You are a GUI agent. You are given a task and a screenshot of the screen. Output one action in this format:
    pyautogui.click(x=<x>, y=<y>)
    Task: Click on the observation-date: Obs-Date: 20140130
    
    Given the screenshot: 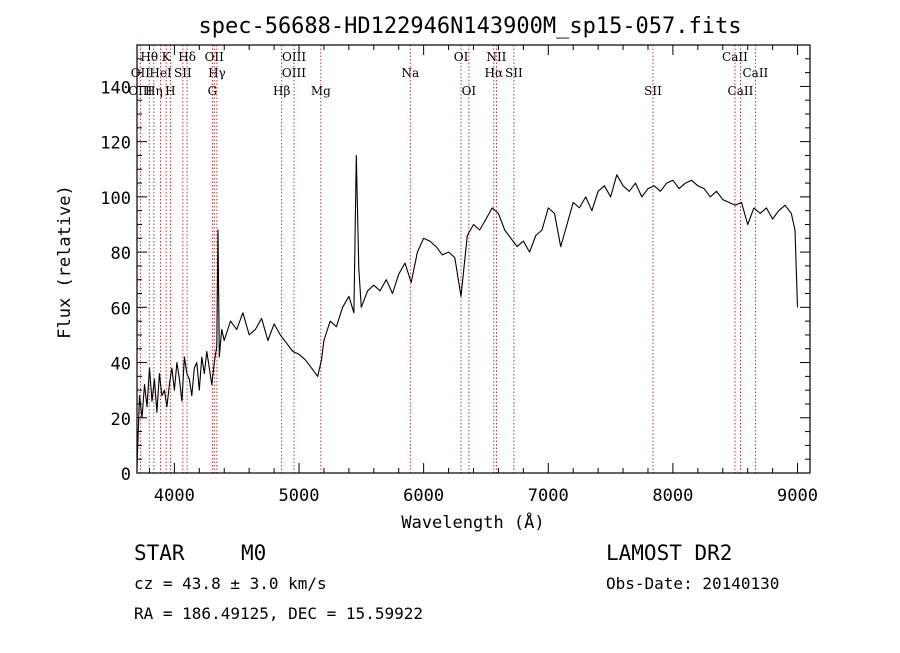 What is the action you would take?
    pyautogui.click(x=692, y=583)
    